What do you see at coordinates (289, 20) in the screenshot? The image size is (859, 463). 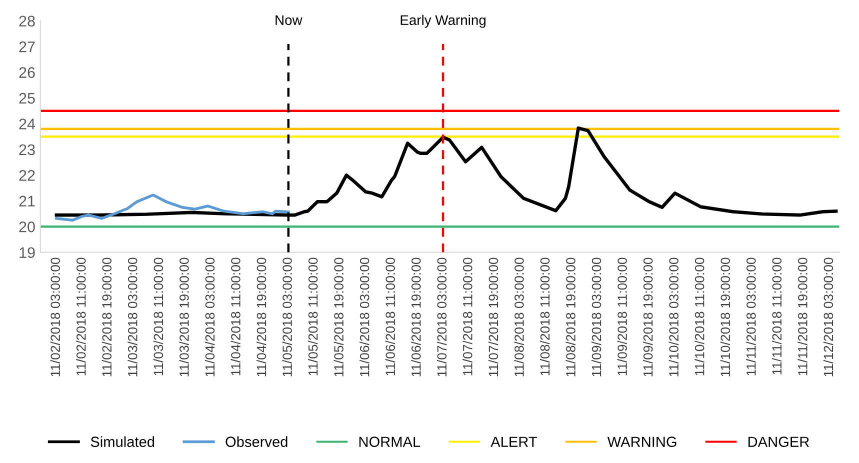 I see `ref-line-label: Now` at bounding box center [289, 20].